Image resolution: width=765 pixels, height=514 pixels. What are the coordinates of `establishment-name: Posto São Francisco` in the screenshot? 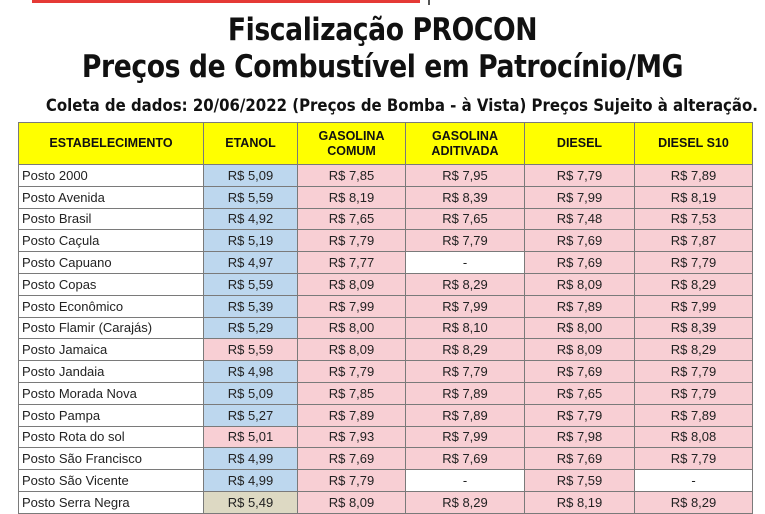 It's located at (111, 459).